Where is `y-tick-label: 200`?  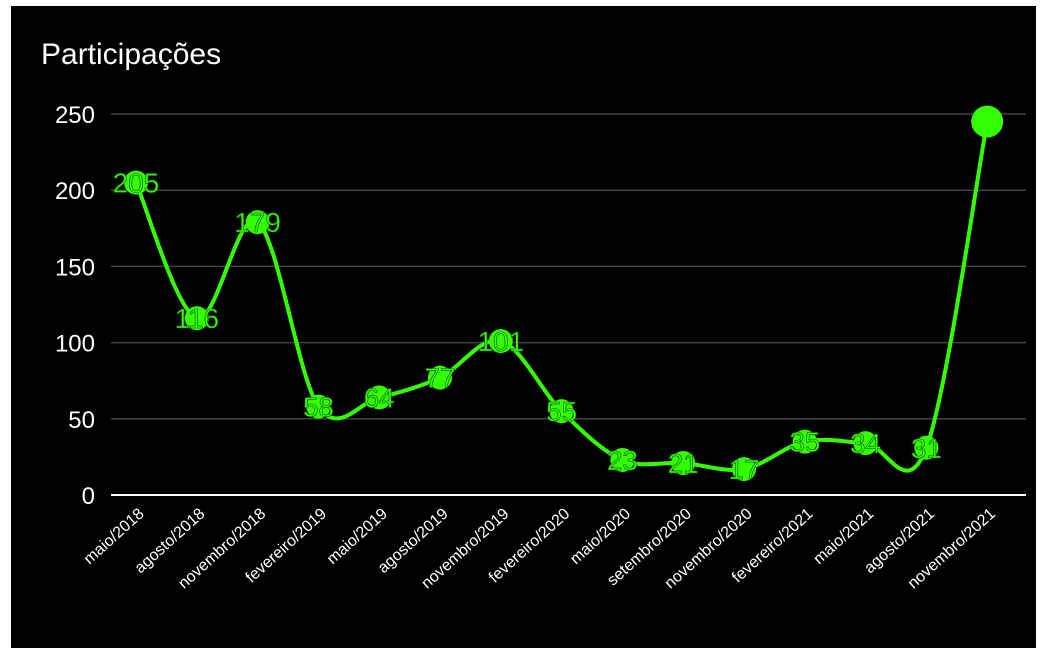 y-tick-label: 200 is located at coordinates (75, 191).